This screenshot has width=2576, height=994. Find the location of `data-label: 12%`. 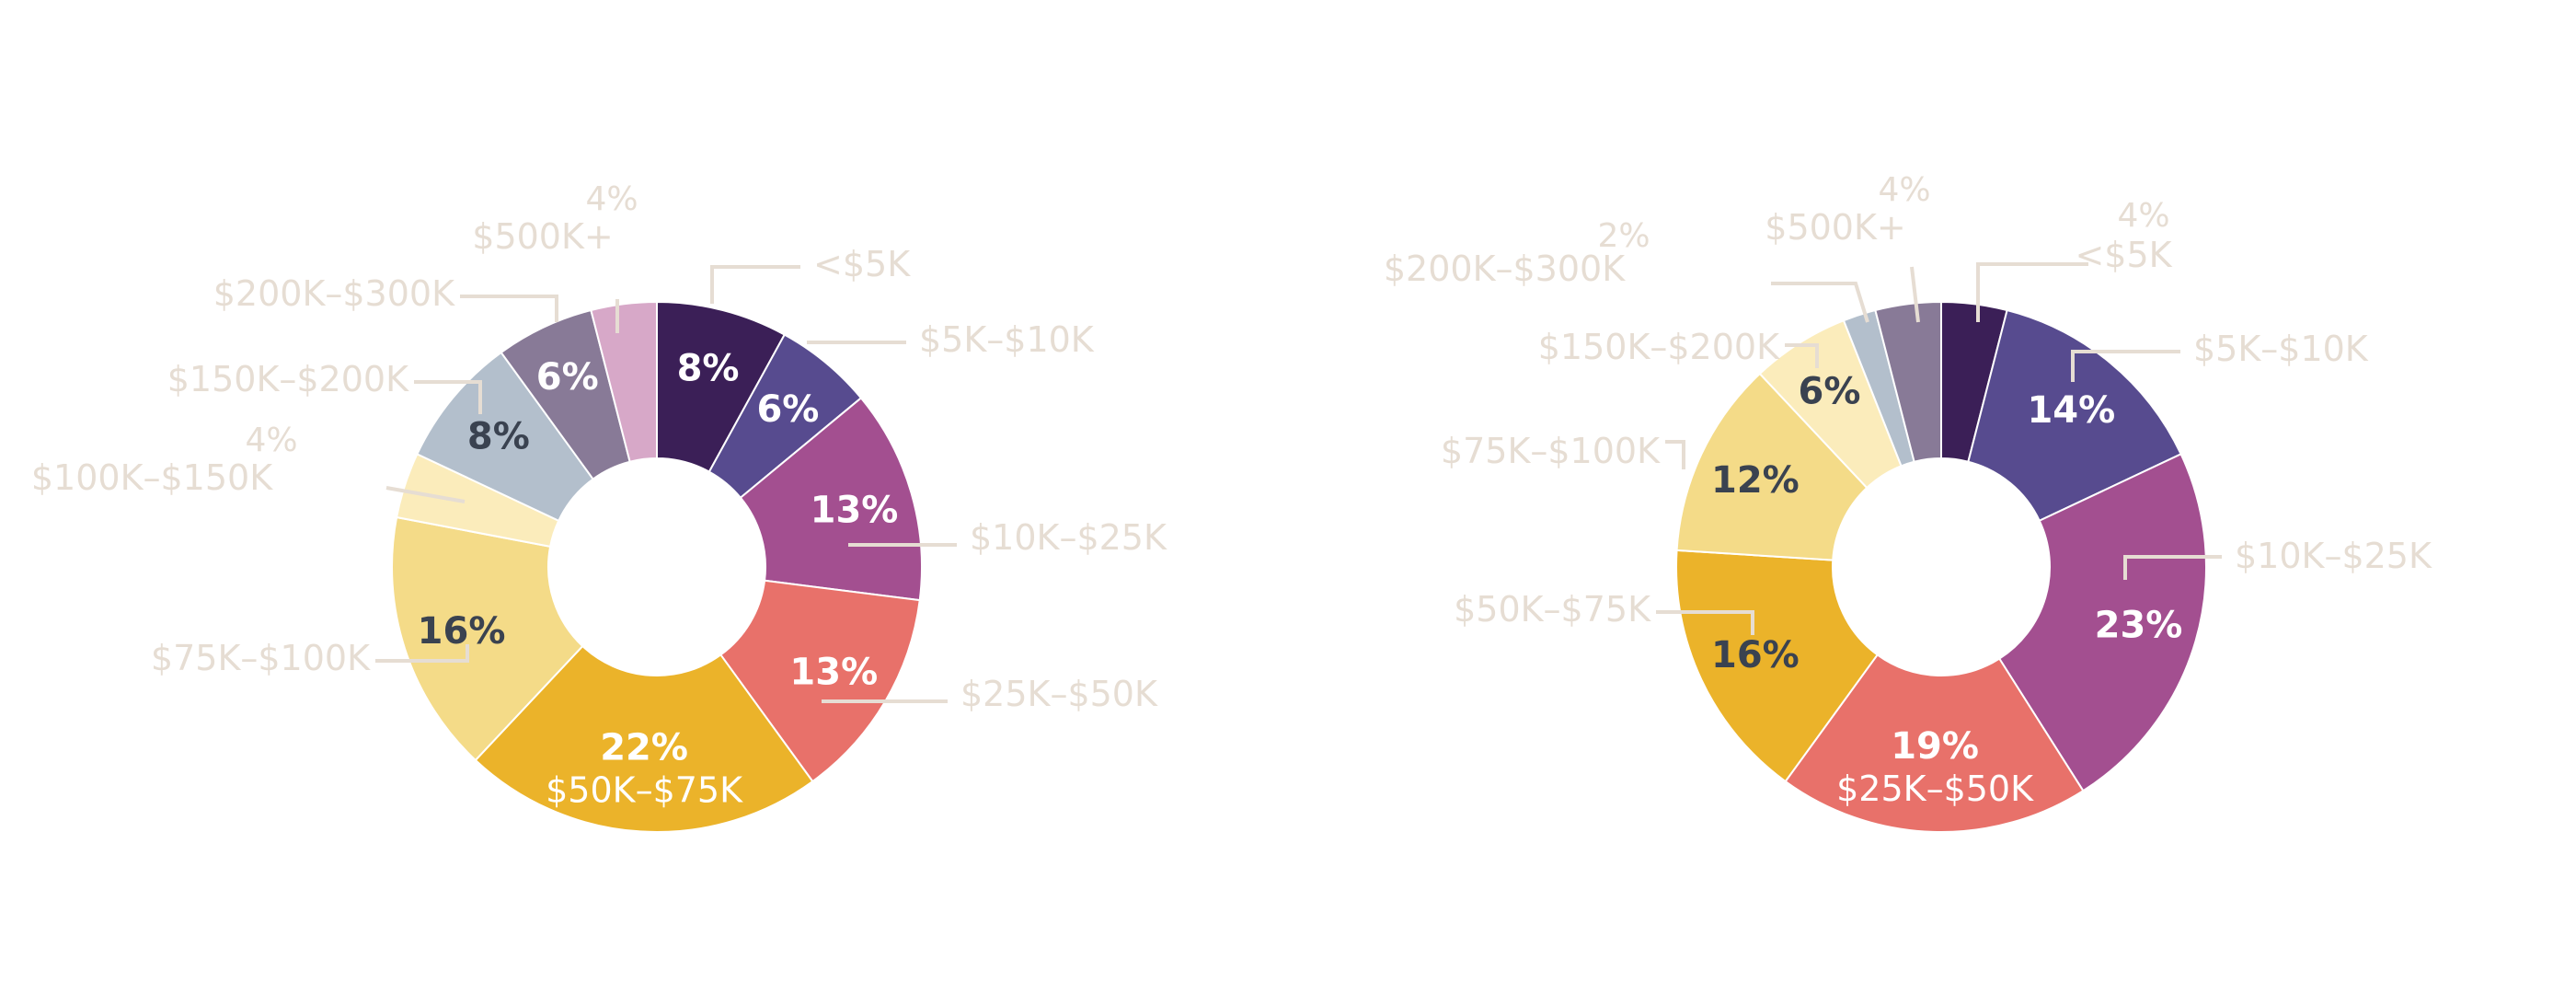

data-label: 12% is located at coordinates (1755, 480).